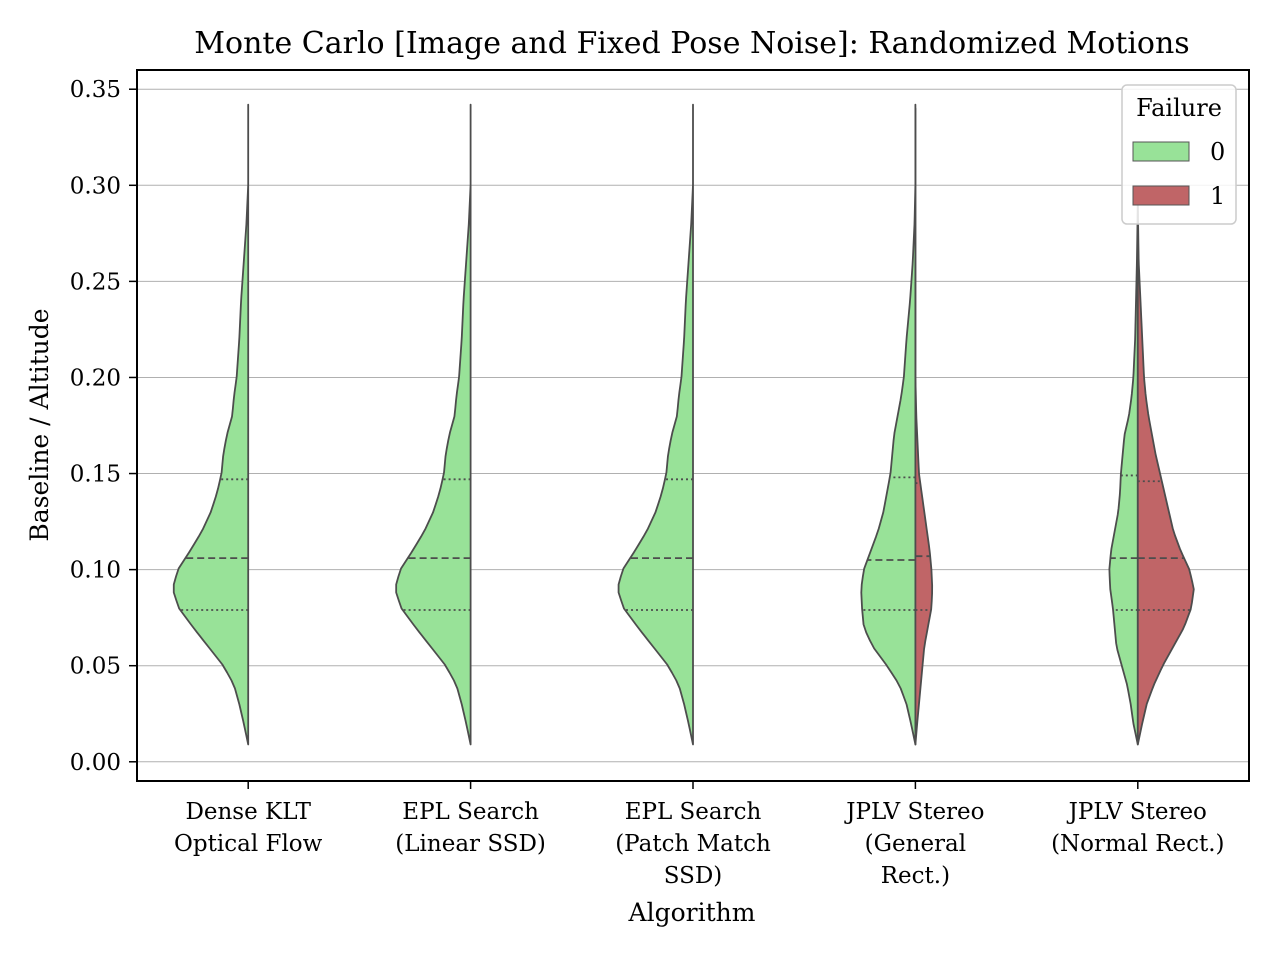 This screenshot has height=960, width=1280. Describe the element at coordinates (915, 876) in the screenshot. I see `x-tick-label-line: Rect.)` at that location.